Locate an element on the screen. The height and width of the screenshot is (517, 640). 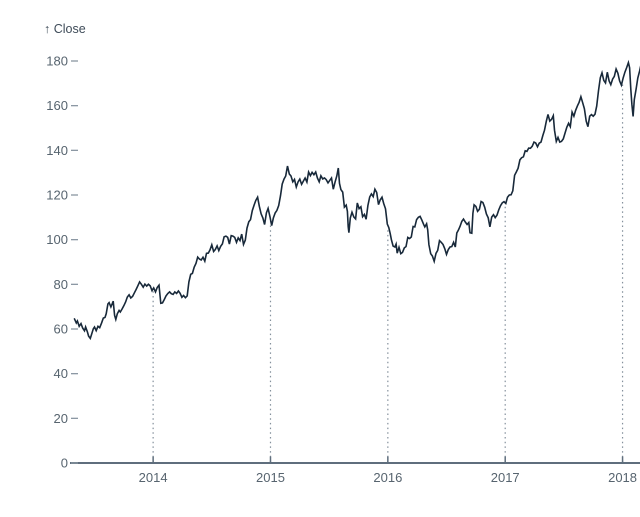
x-tick-label: 2017 is located at coordinates (505, 477).